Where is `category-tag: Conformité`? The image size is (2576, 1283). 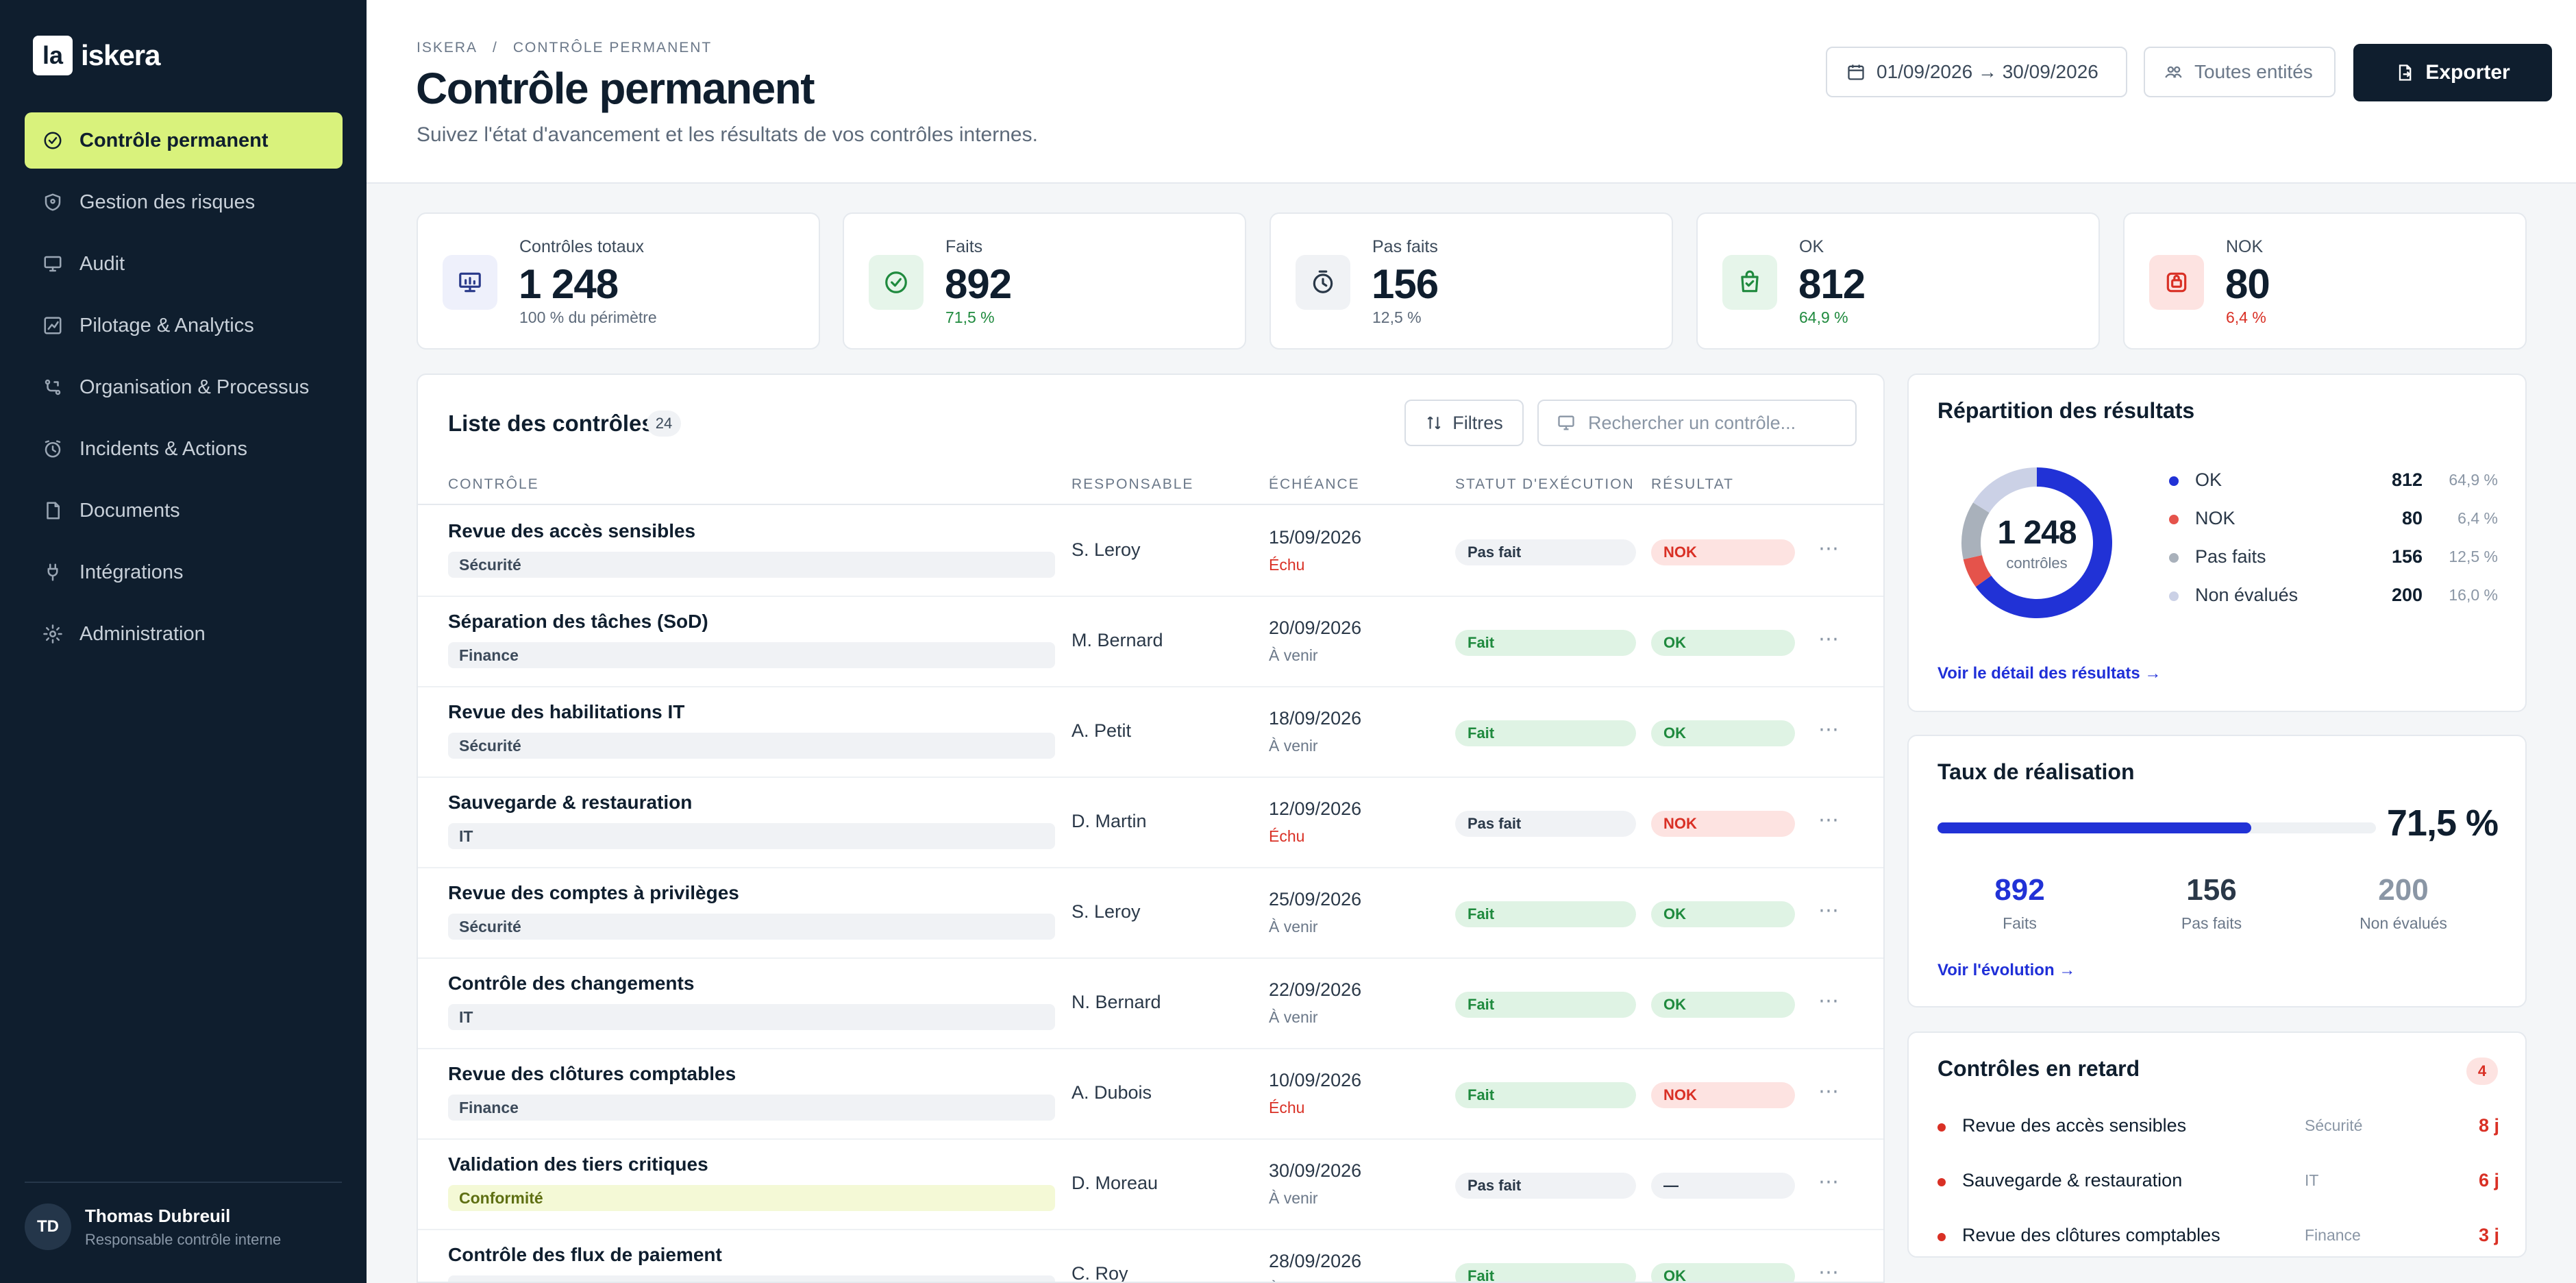
category-tag: Conformité is located at coordinates (751, 1198).